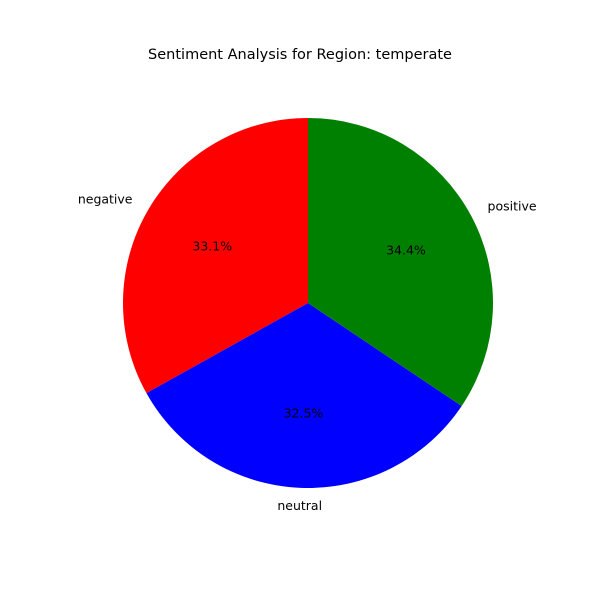 This screenshot has height=600, width=600. I want to click on slice-percent-negative: 33.1%, so click(212, 245).